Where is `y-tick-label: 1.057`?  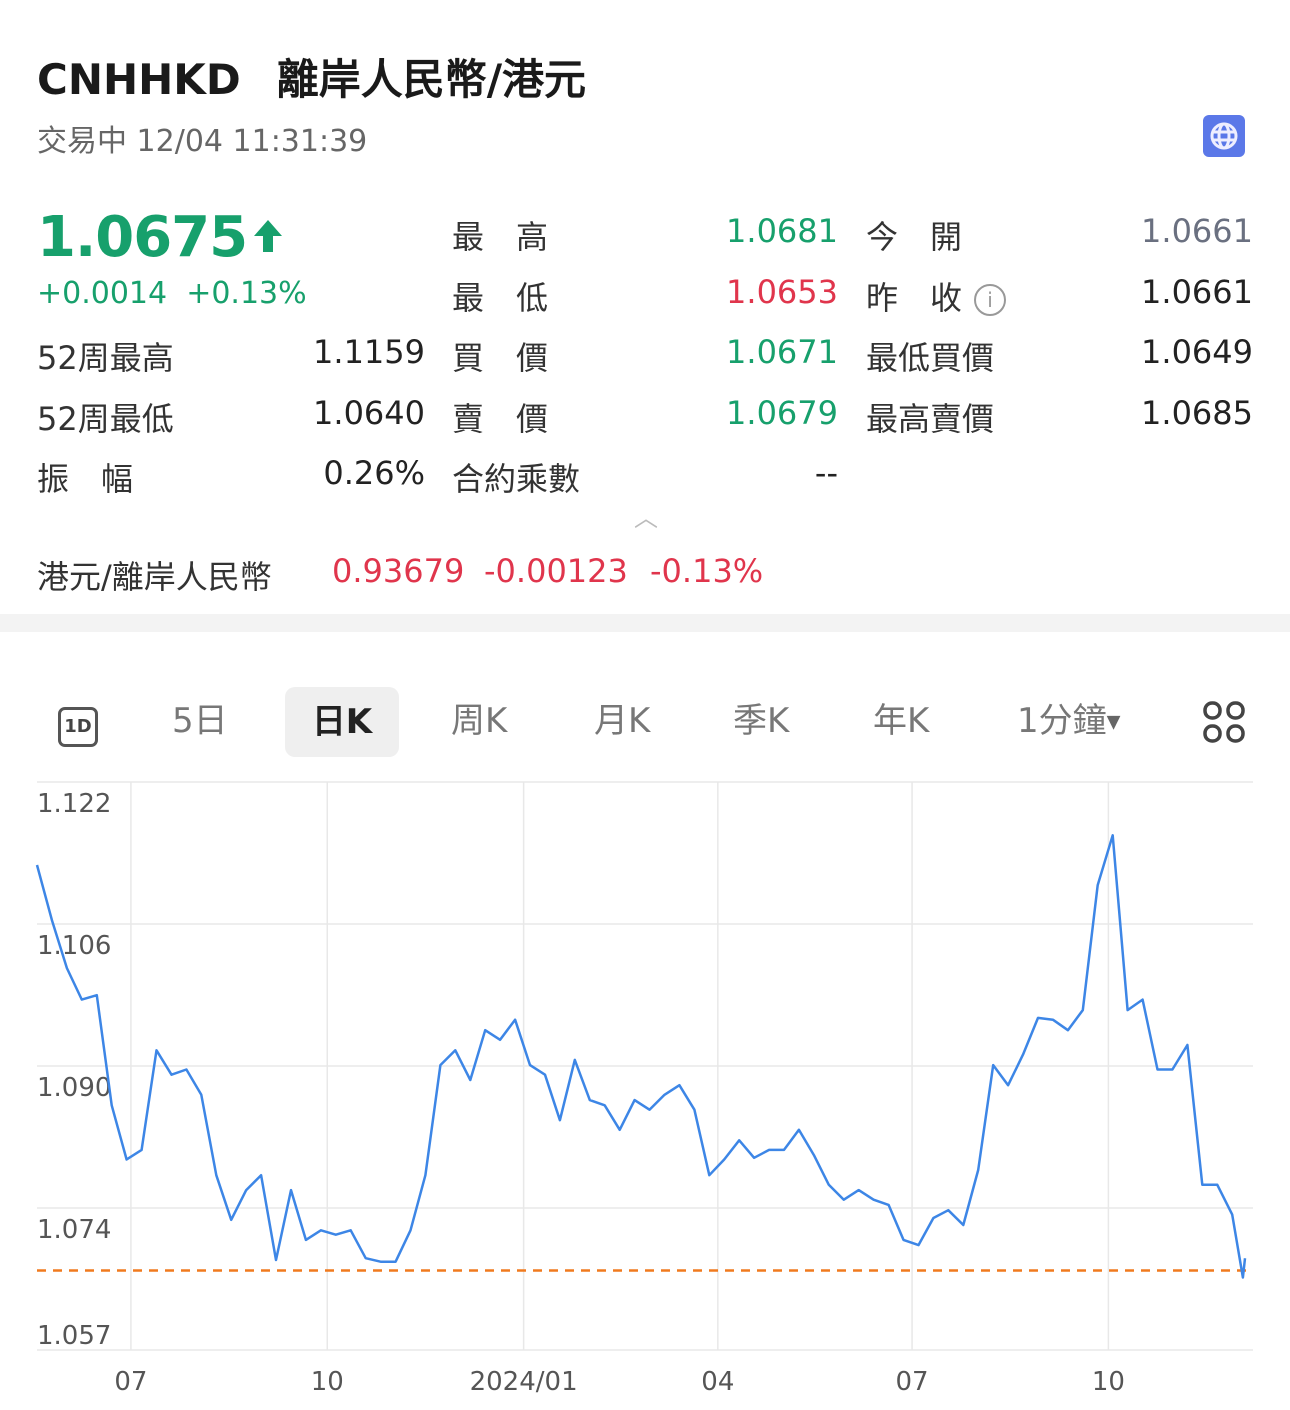
y-tick-label: 1.057 is located at coordinates (74, 1336).